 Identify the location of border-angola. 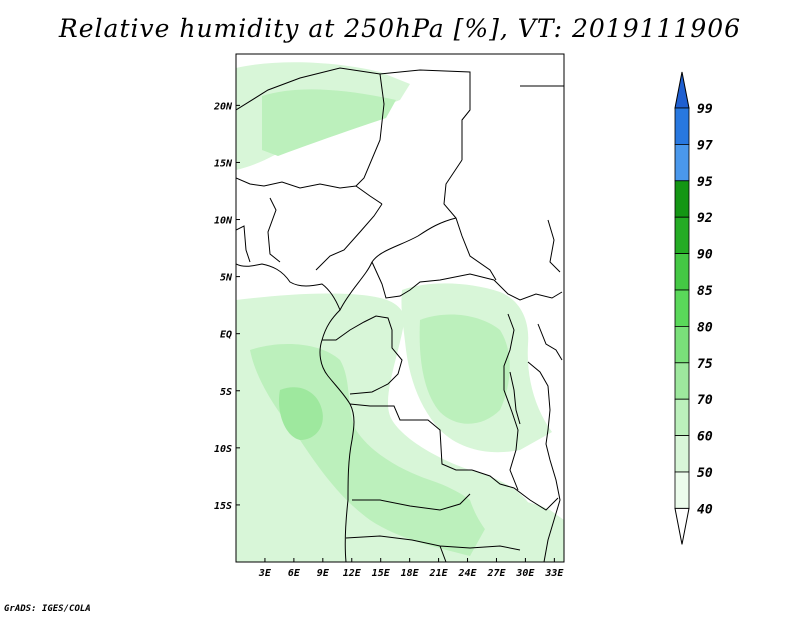
(410, 457).